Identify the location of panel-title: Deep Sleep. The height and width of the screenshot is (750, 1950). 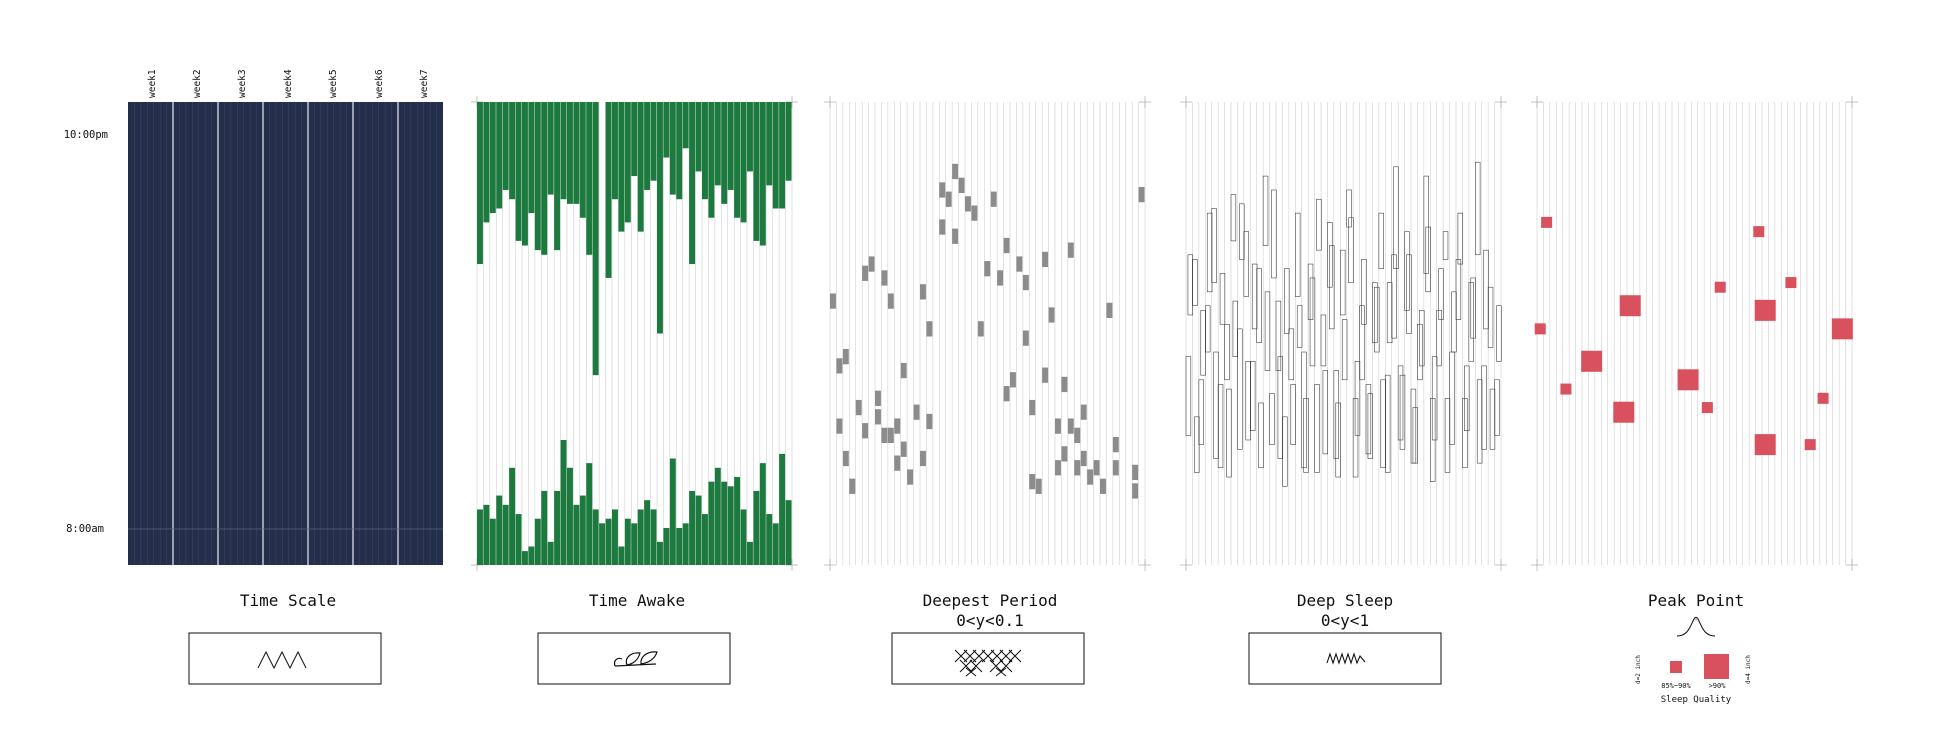
(1345, 600).